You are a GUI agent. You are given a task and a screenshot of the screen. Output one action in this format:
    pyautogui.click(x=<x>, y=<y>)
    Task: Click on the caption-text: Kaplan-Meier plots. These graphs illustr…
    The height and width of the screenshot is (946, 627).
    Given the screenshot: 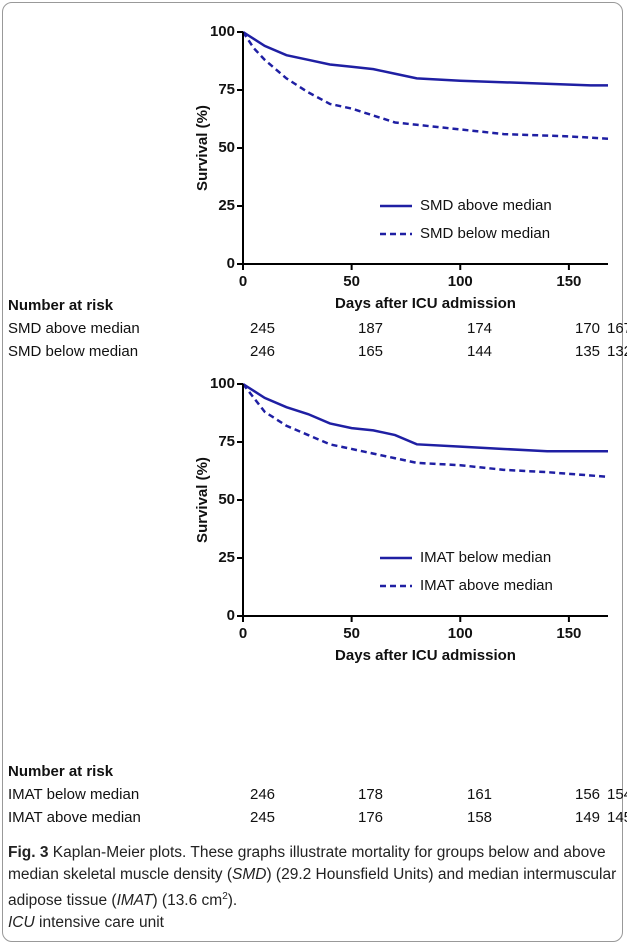 What is the action you would take?
    pyautogui.click(x=307, y=863)
    